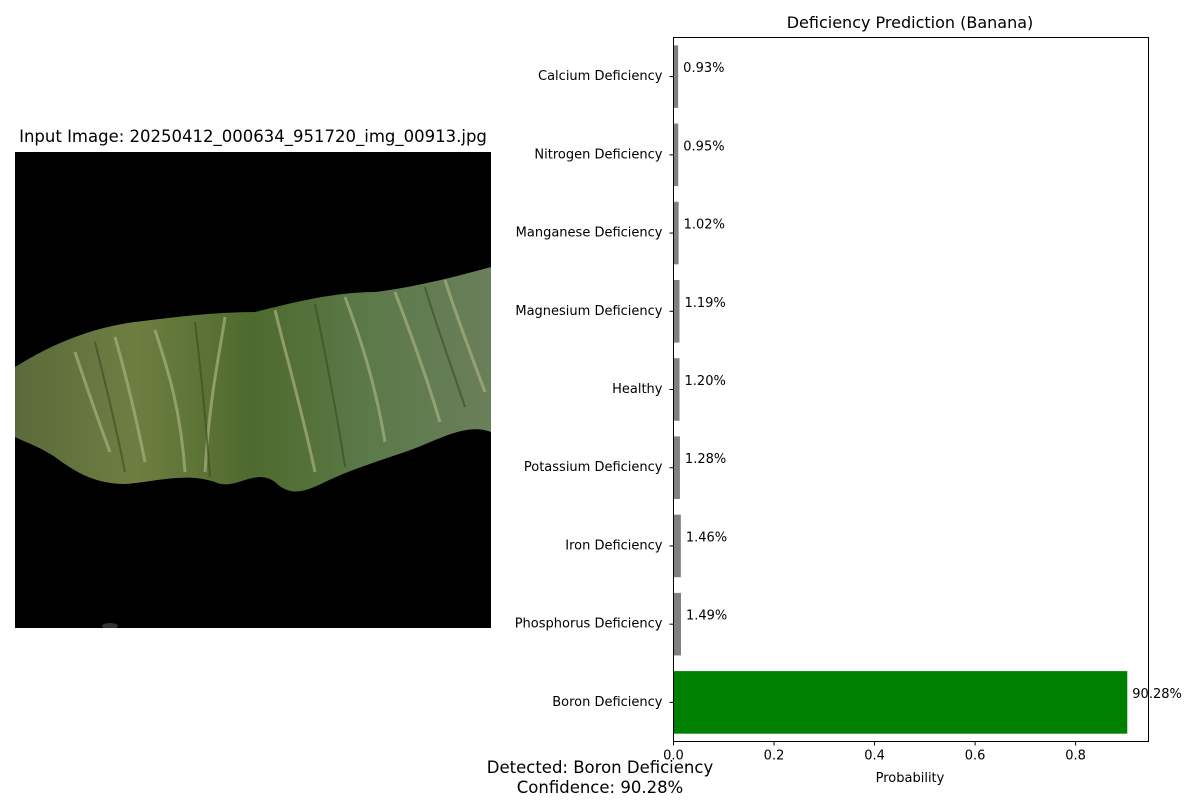 The height and width of the screenshot is (800, 1200). I want to click on x-tick-label: 0.0, so click(673, 756).